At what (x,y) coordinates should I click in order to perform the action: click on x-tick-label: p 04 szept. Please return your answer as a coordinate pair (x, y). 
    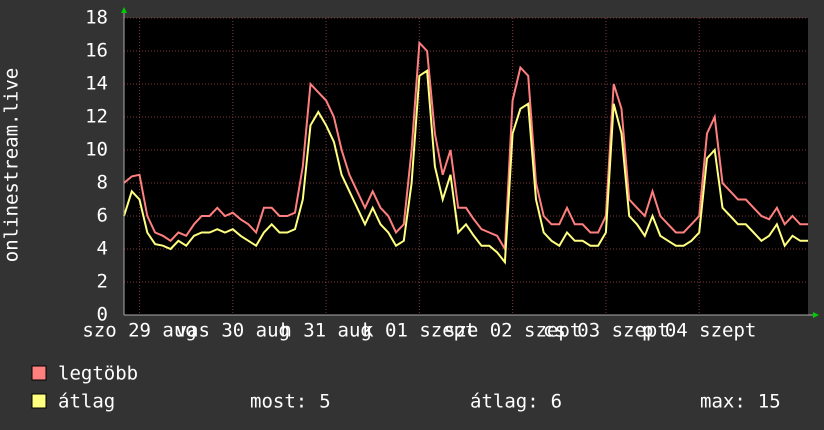
    Looking at the image, I should click on (699, 331).